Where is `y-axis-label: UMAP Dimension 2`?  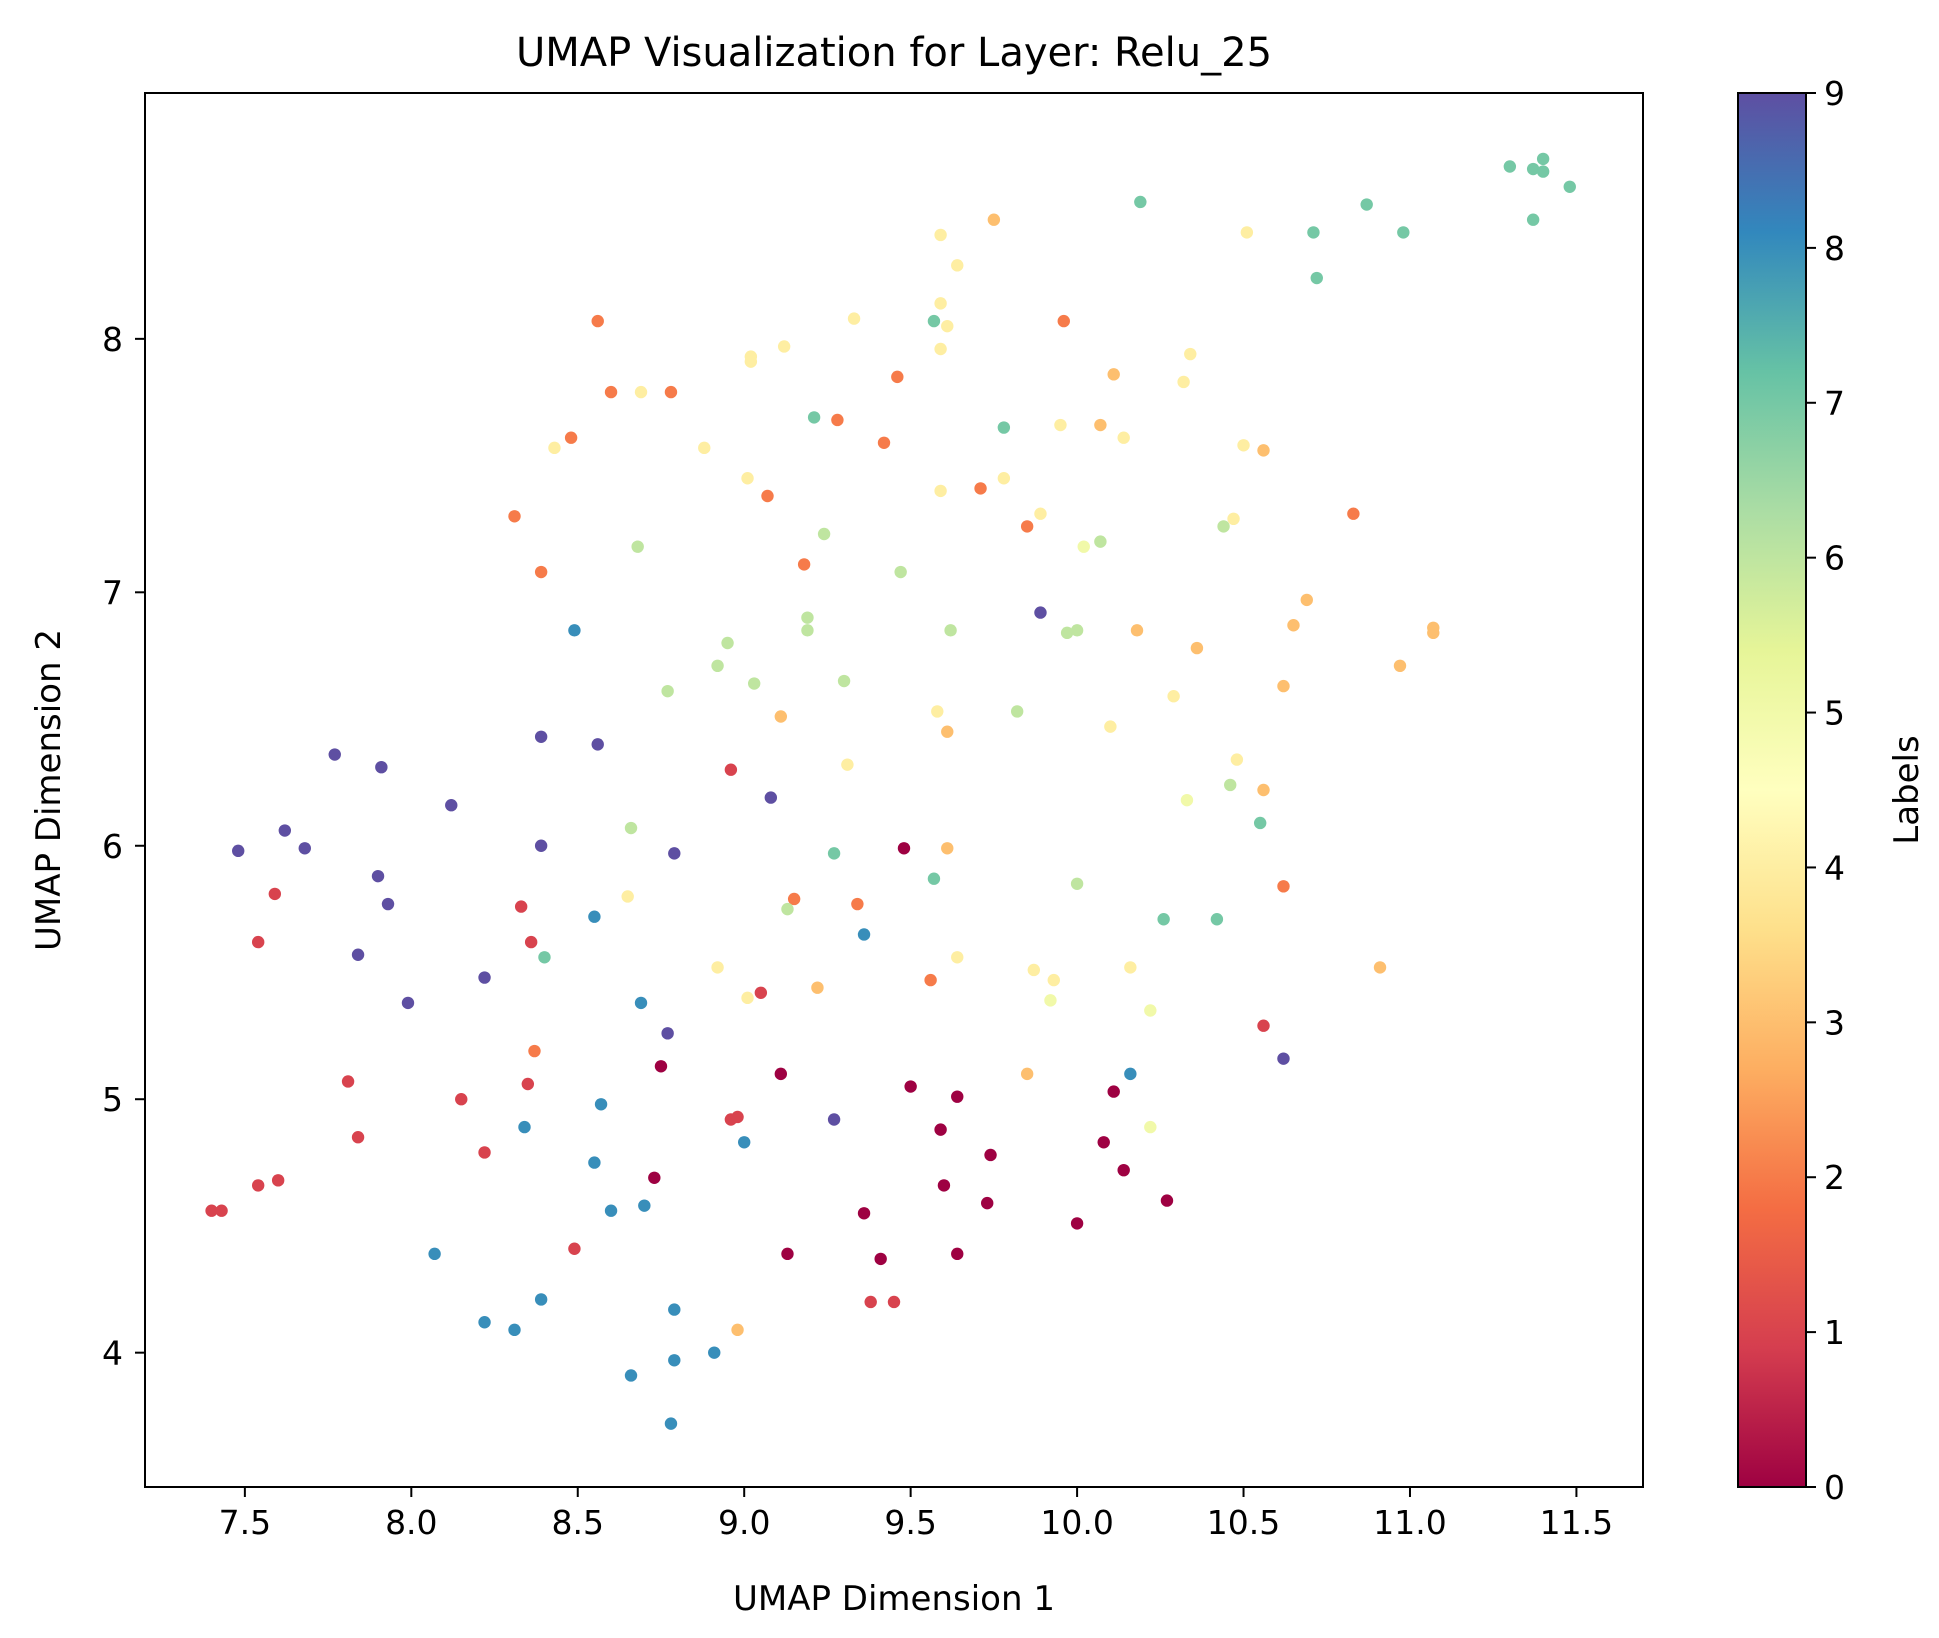
y-axis-label: UMAP Dimension 2 is located at coordinates (49, 790).